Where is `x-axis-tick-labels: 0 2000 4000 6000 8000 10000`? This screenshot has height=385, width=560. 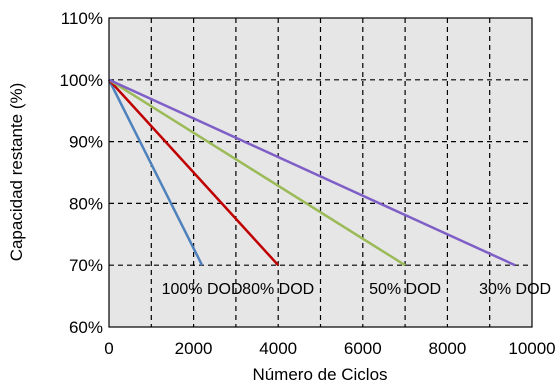 x-axis-tick-labels: 0 2000 4000 6000 8000 10000 is located at coordinates (329, 348).